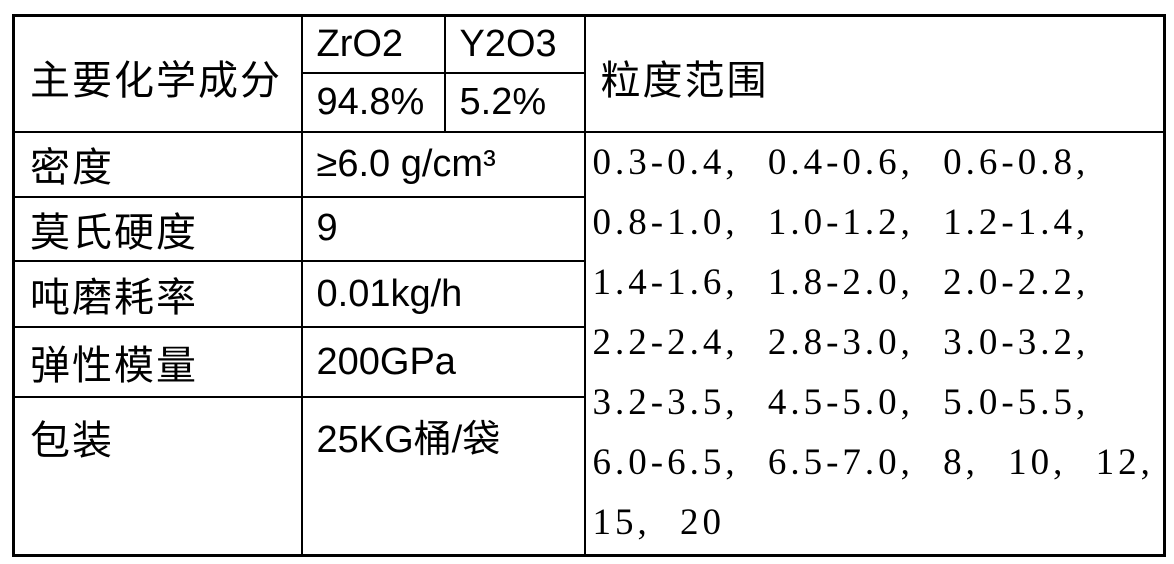  Describe the element at coordinates (443, 476) in the screenshot. I see `packaging-value: 25KG桶/袋` at that location.